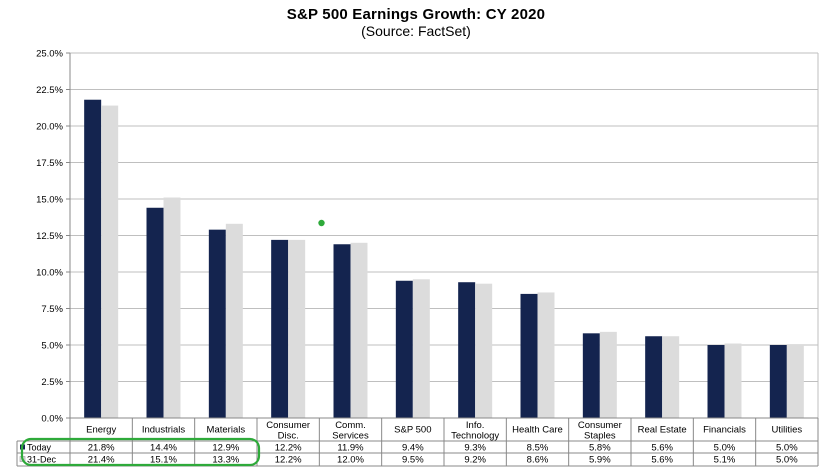 The height and width of the screenshot is (471, 832). I want to click on data-label: 11.9%, so click(350, 448).